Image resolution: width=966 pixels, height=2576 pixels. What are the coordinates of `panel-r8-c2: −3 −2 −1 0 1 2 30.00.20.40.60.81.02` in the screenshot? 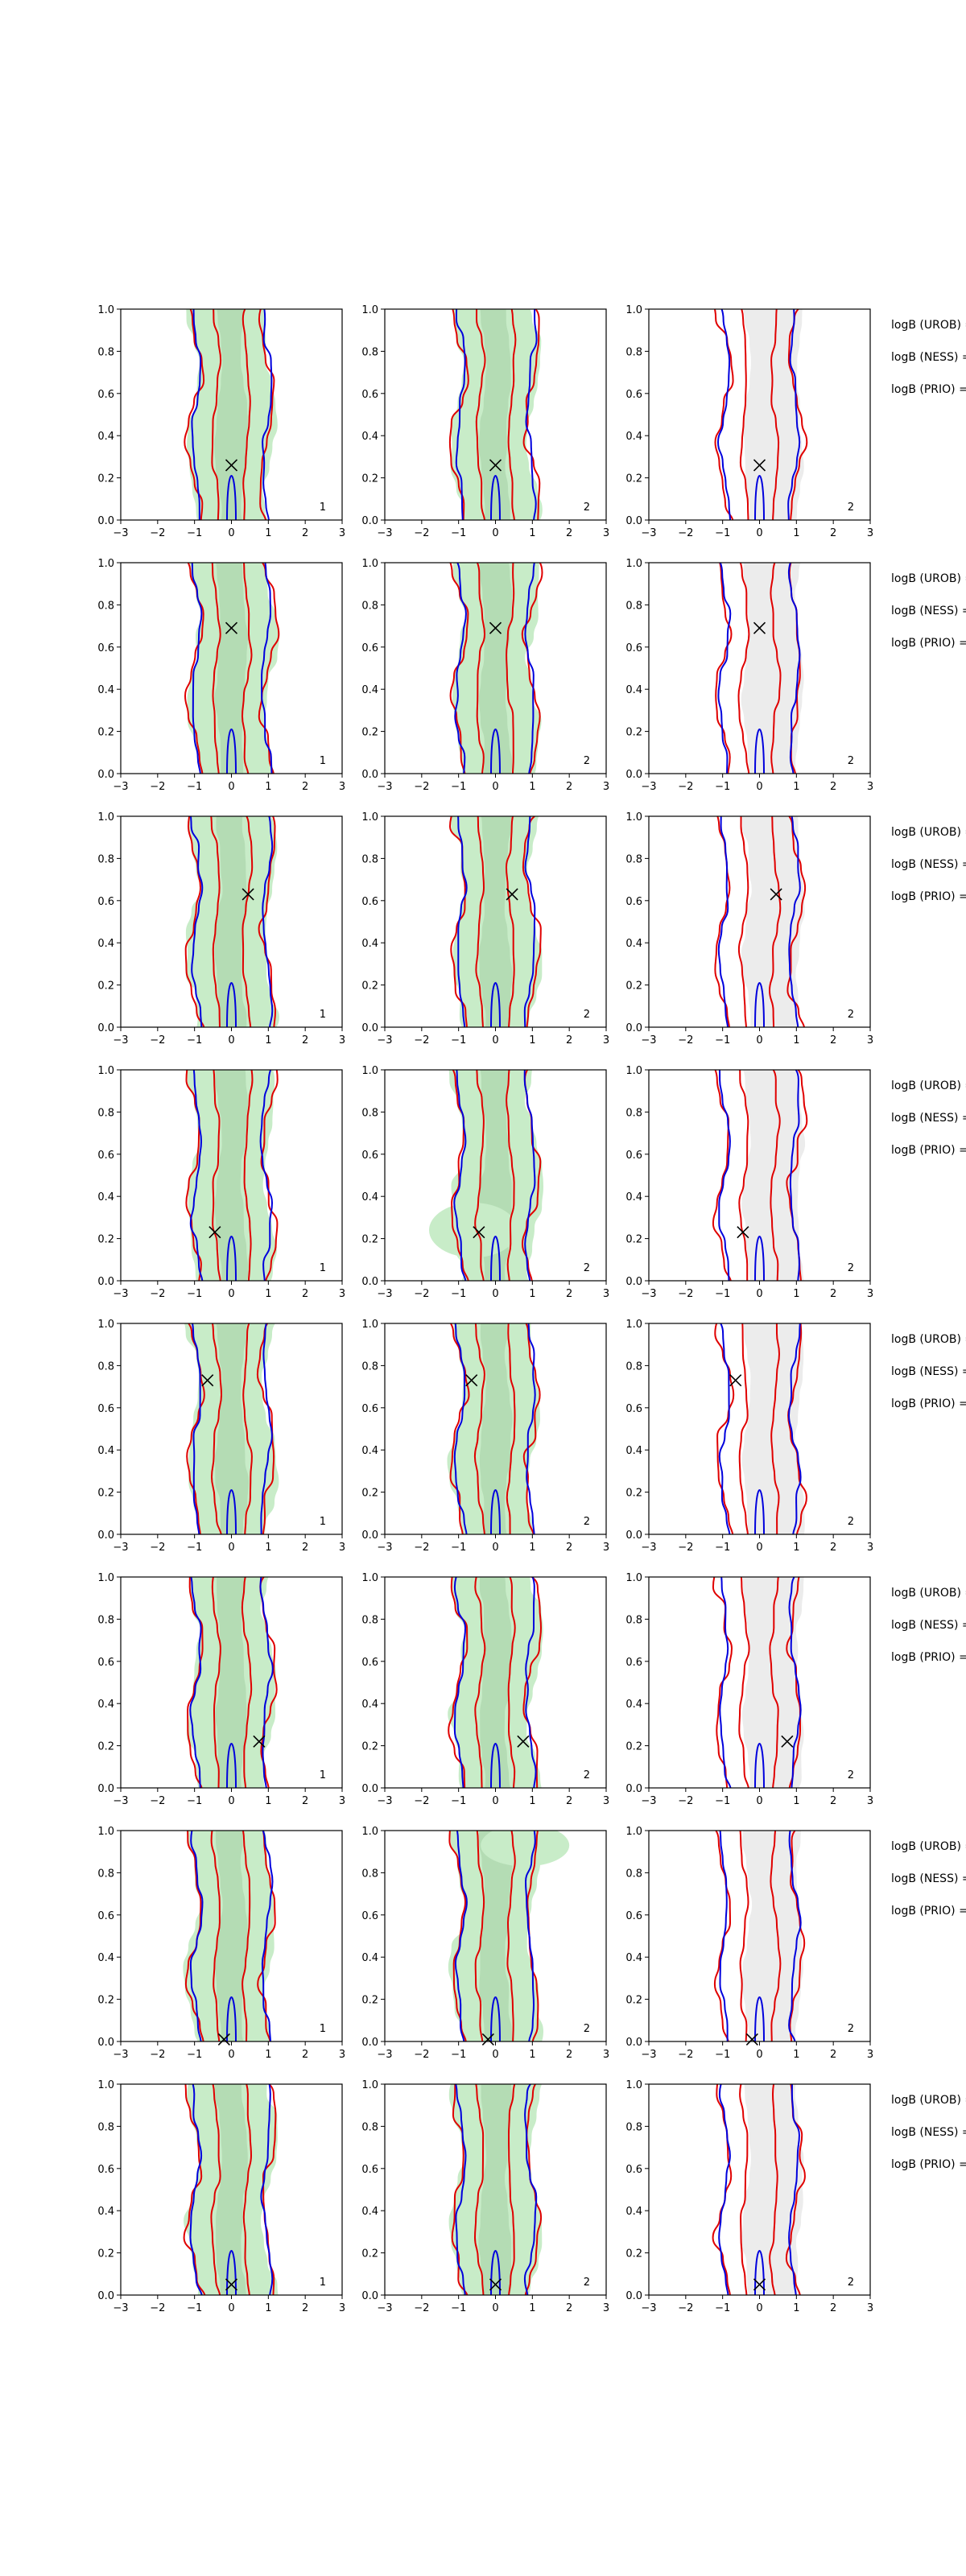 It's located at (485, 2194).